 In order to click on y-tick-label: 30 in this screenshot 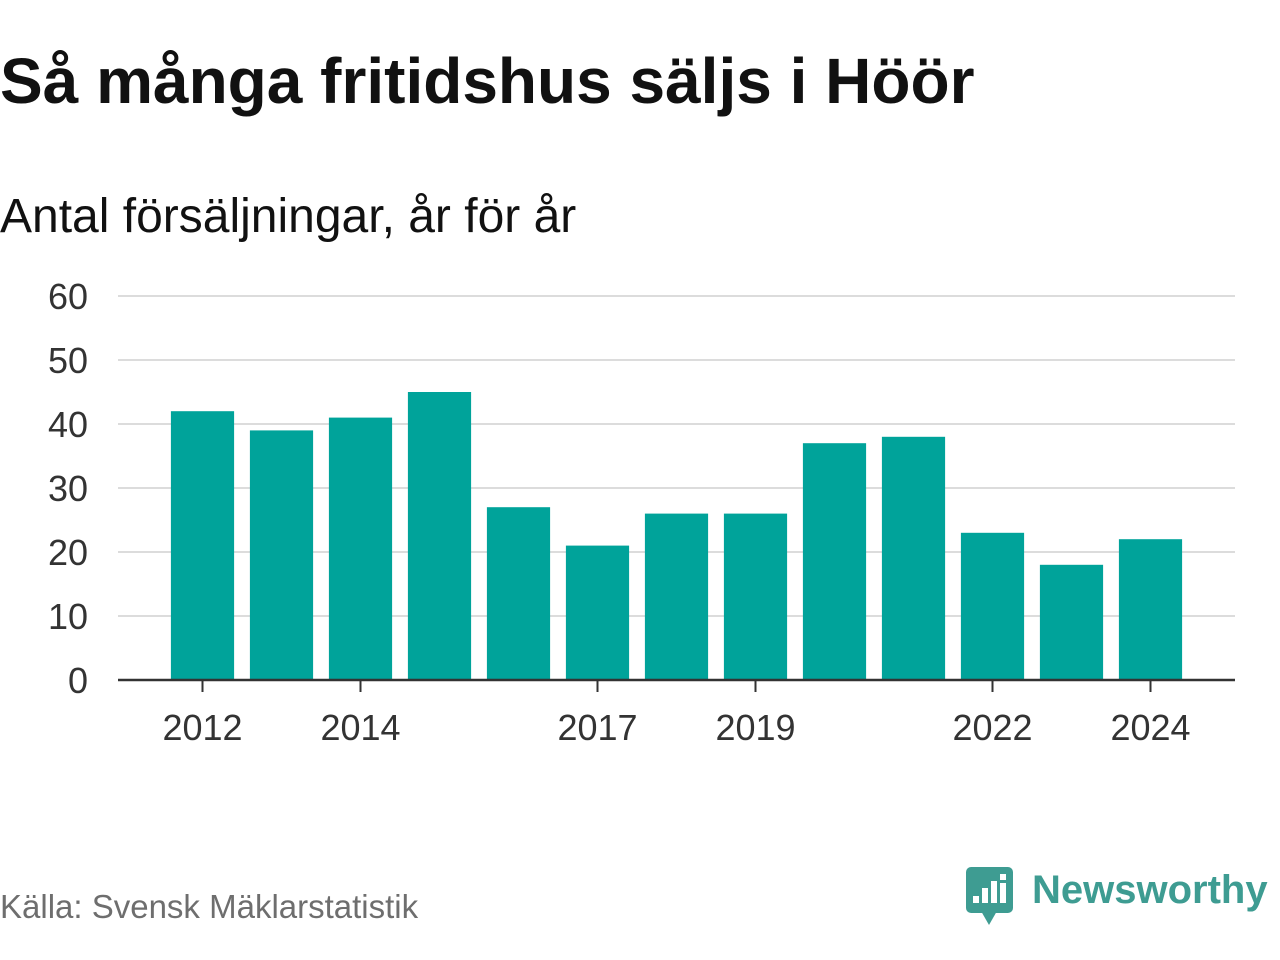, I will do `click(68, 488)`.